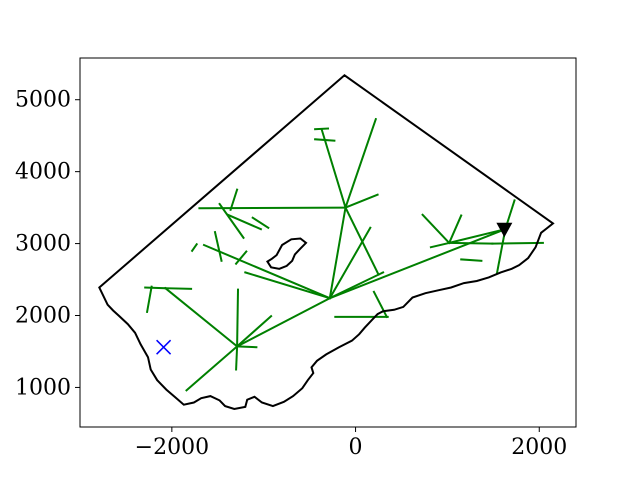 The image size is (640, 480). Describe the element at coordinates (172, 447) in the screenshot. I see `x-tick-label-0: −2000` at that location.